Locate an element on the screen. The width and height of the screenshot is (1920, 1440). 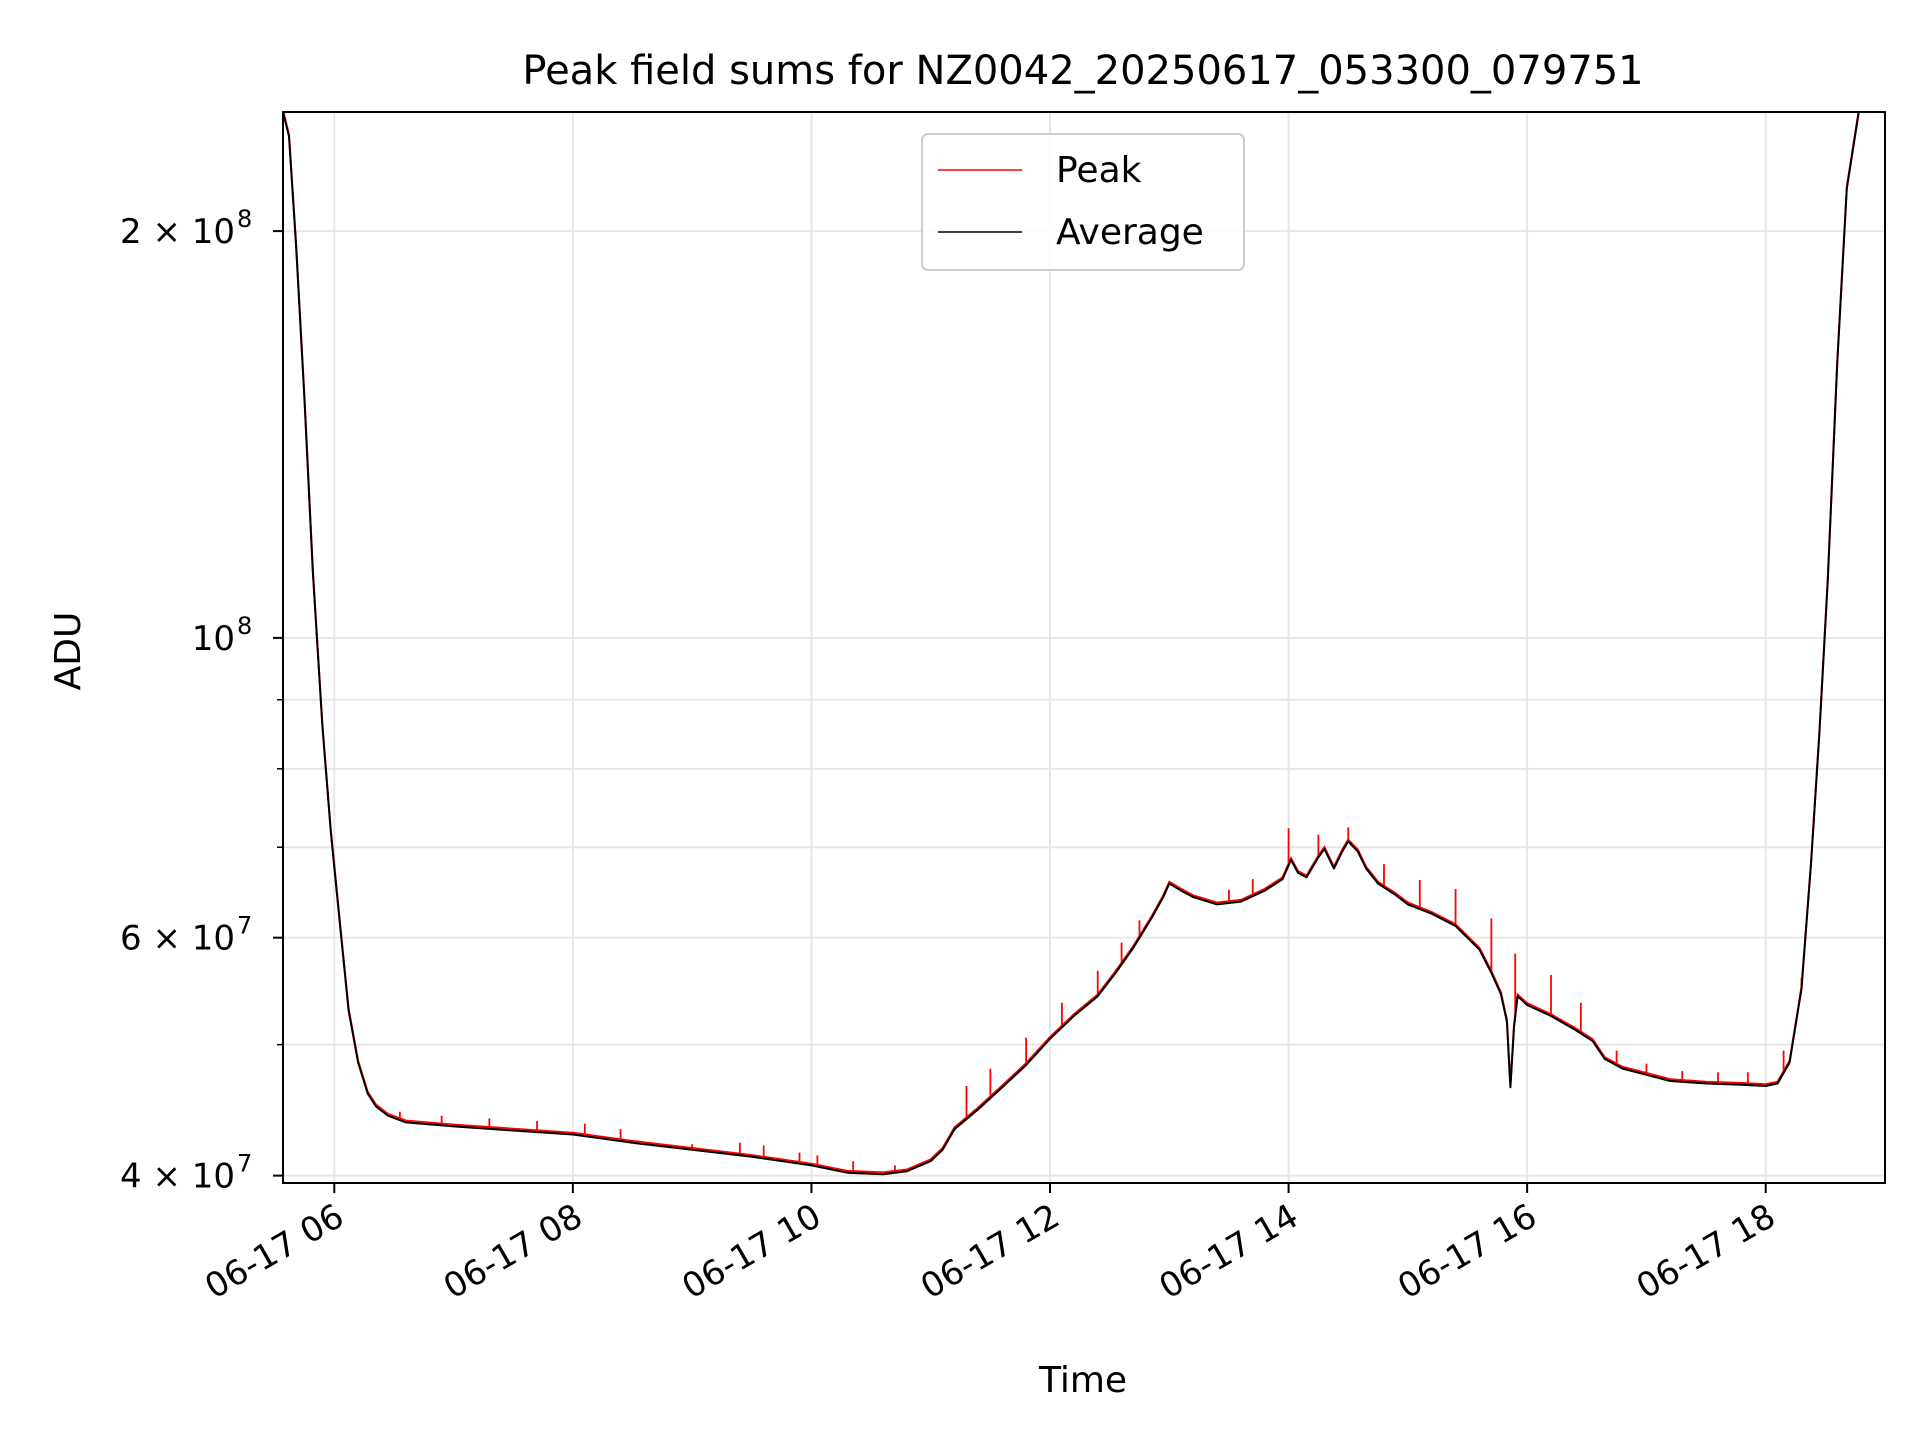
y-tick-mantissa: 6 × 10 is located at coordinates (177, 939).